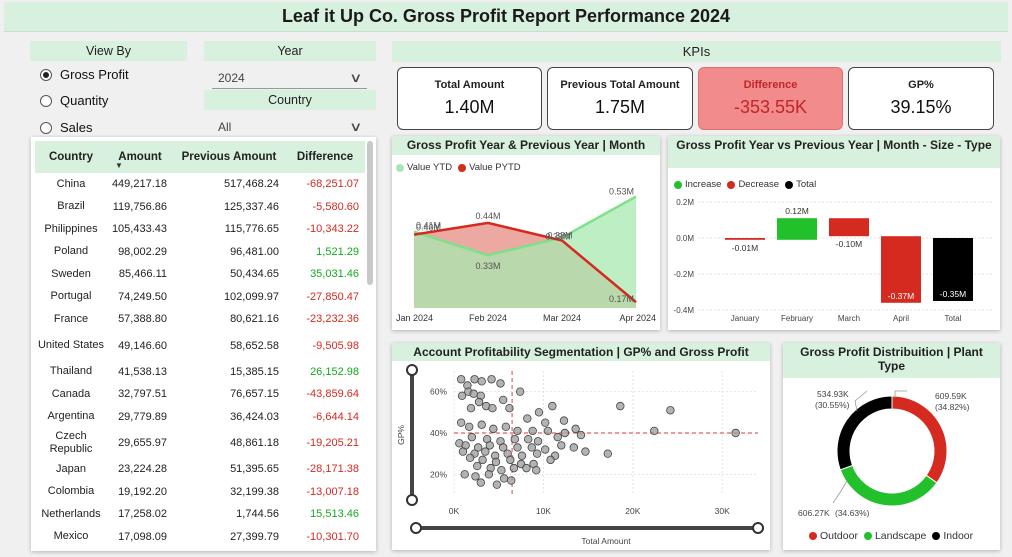 This screenshot has width=1012, height=557. I want to click on table-row: Poland 98,002.29 96,481.00 1,521.29, so click(200, 252).